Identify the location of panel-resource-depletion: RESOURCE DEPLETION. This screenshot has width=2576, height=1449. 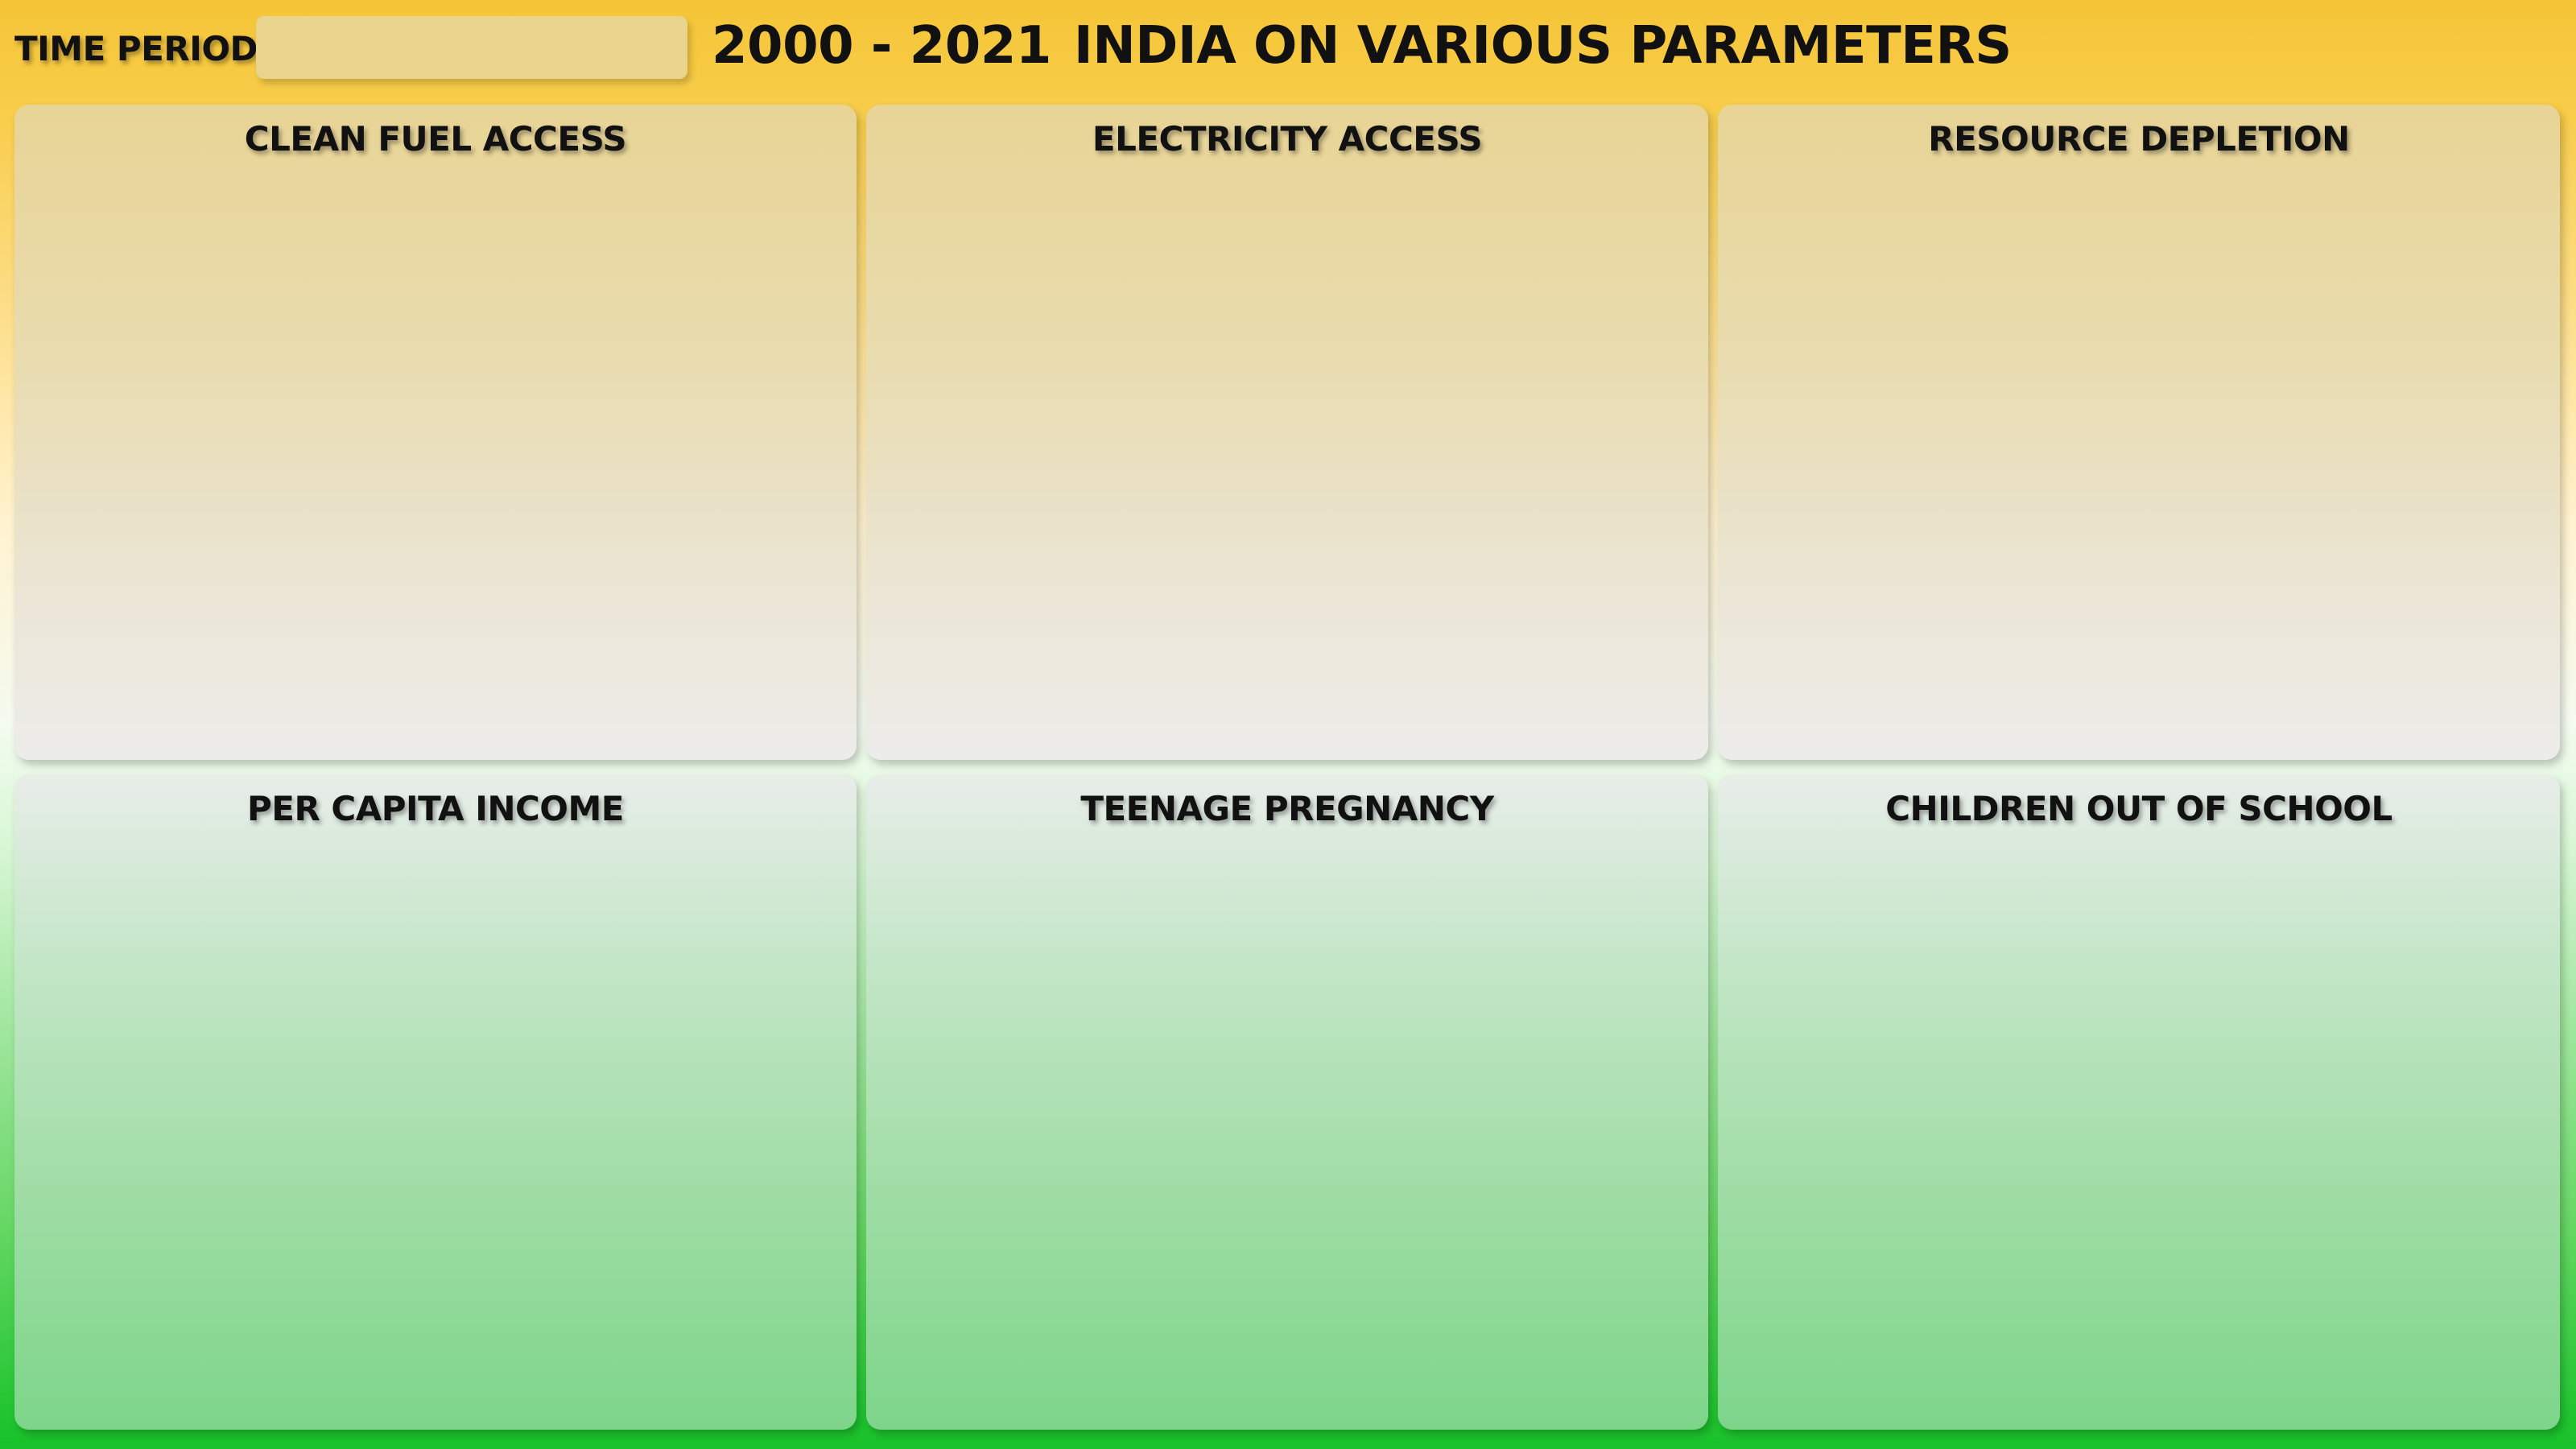
(2139, 432).